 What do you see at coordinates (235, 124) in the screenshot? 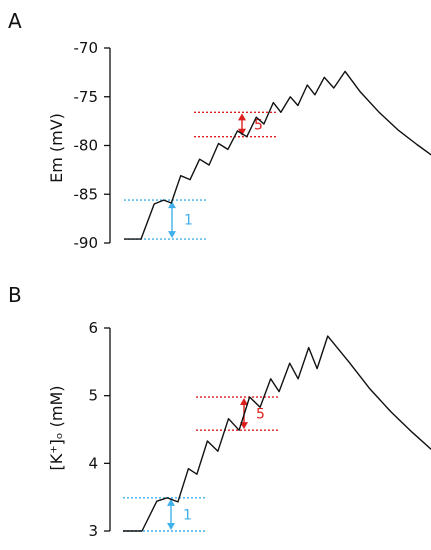
I see `panel-a-annotation-red: 5` at bounding box center [235, 124].